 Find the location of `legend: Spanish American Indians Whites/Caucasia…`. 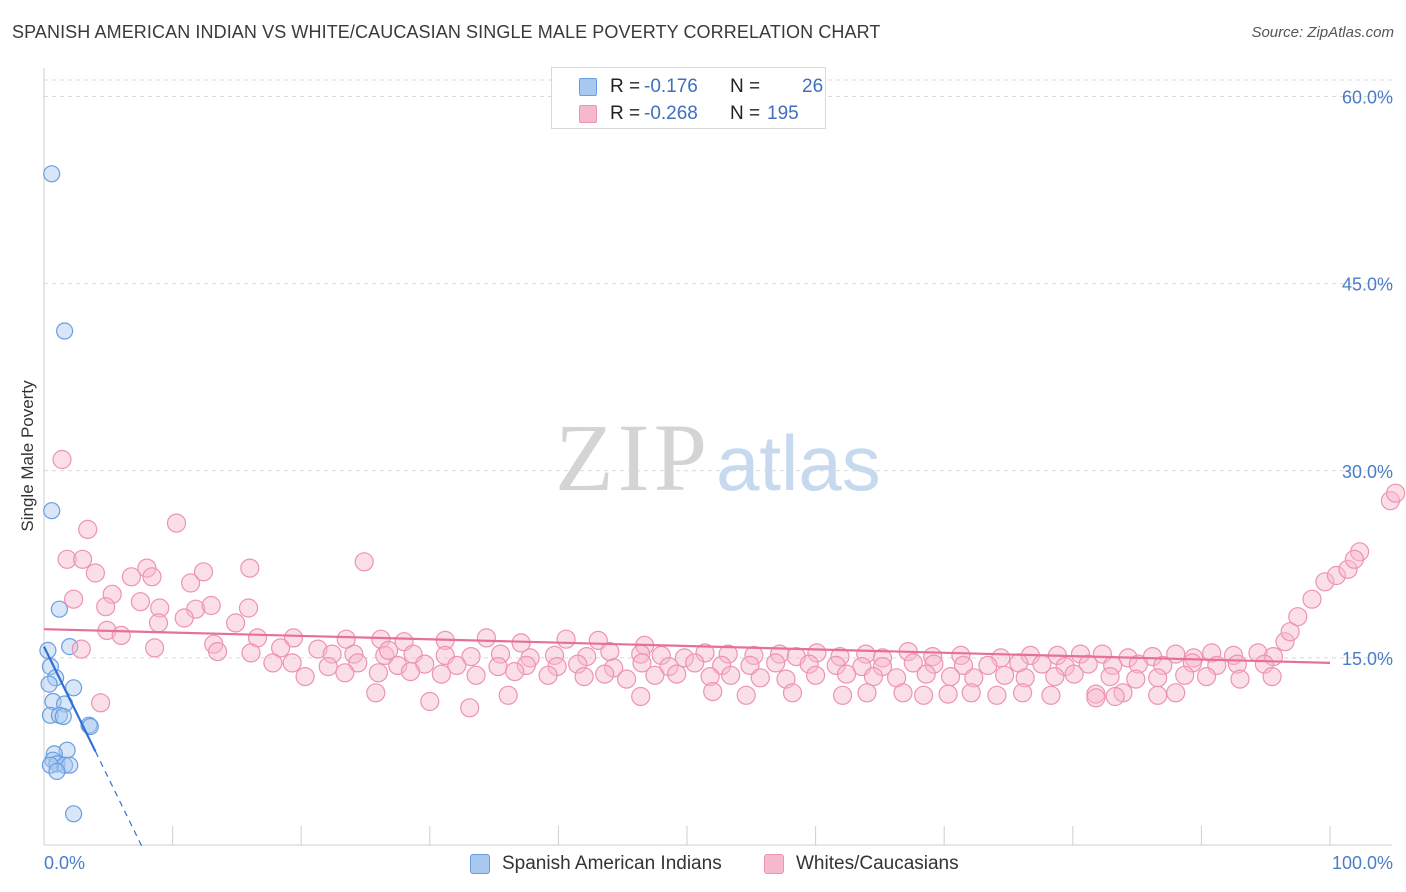

legend: Spanish American Indians Whites/Caucasia… is located at coordinates (703, 864).